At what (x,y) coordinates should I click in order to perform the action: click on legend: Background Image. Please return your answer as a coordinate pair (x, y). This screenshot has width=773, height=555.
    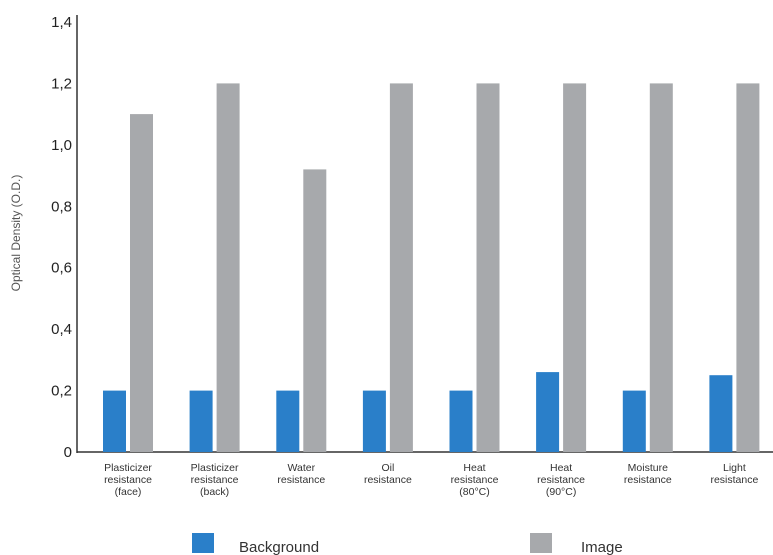
    Looking at the image, I should click on (407, 544).